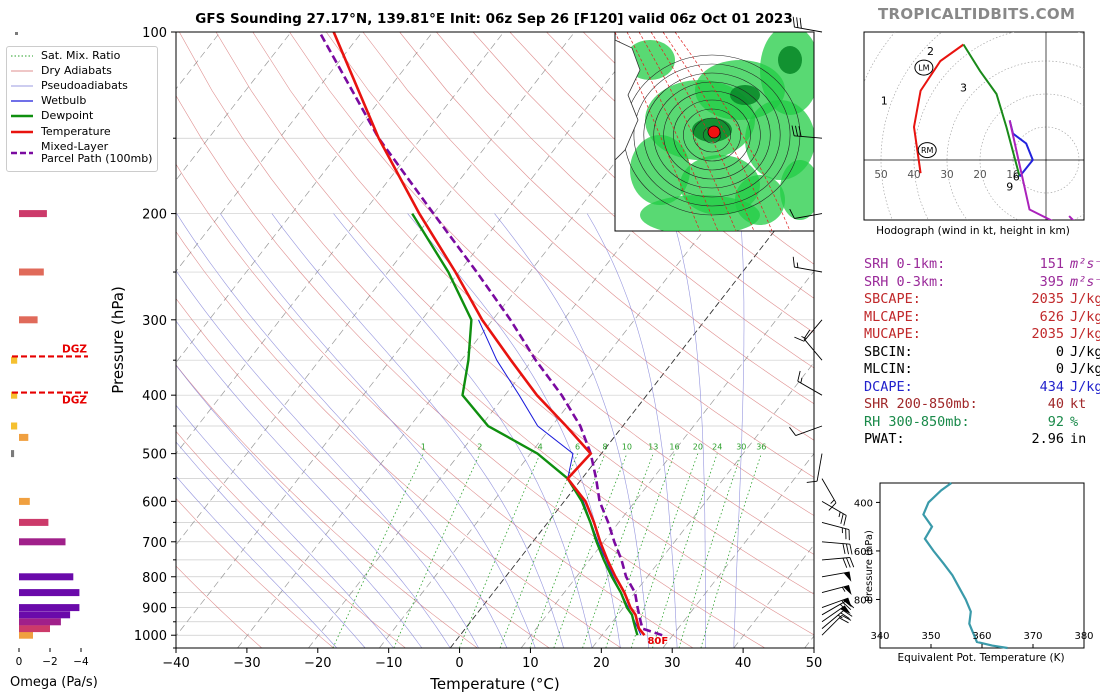  I want to click on stat-row: DCAPE: 434 J/kg, so click(982, 388).